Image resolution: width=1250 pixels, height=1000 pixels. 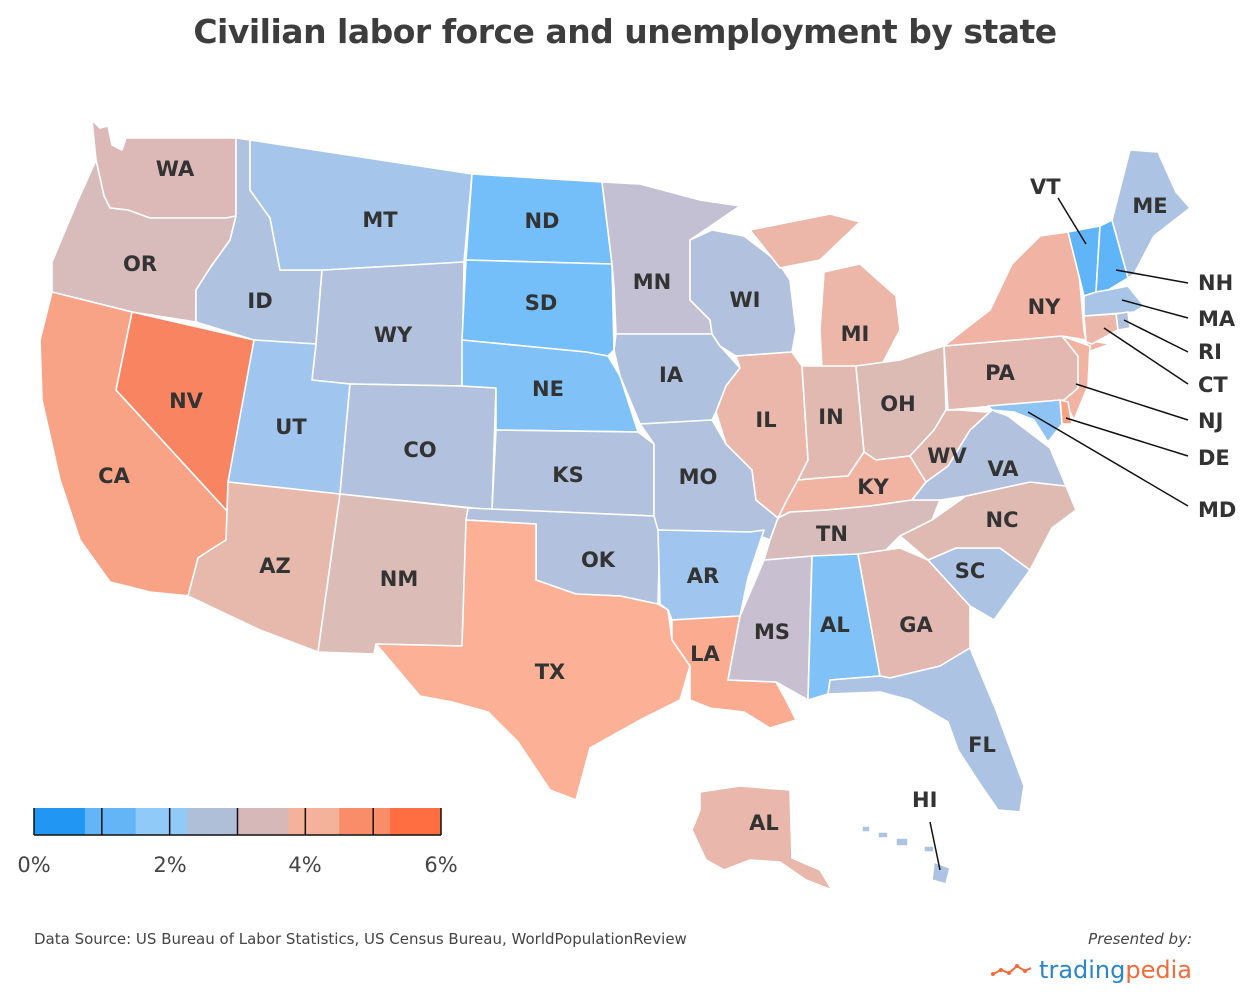 I want to click on state-NH, so click(x=1112, y=256).